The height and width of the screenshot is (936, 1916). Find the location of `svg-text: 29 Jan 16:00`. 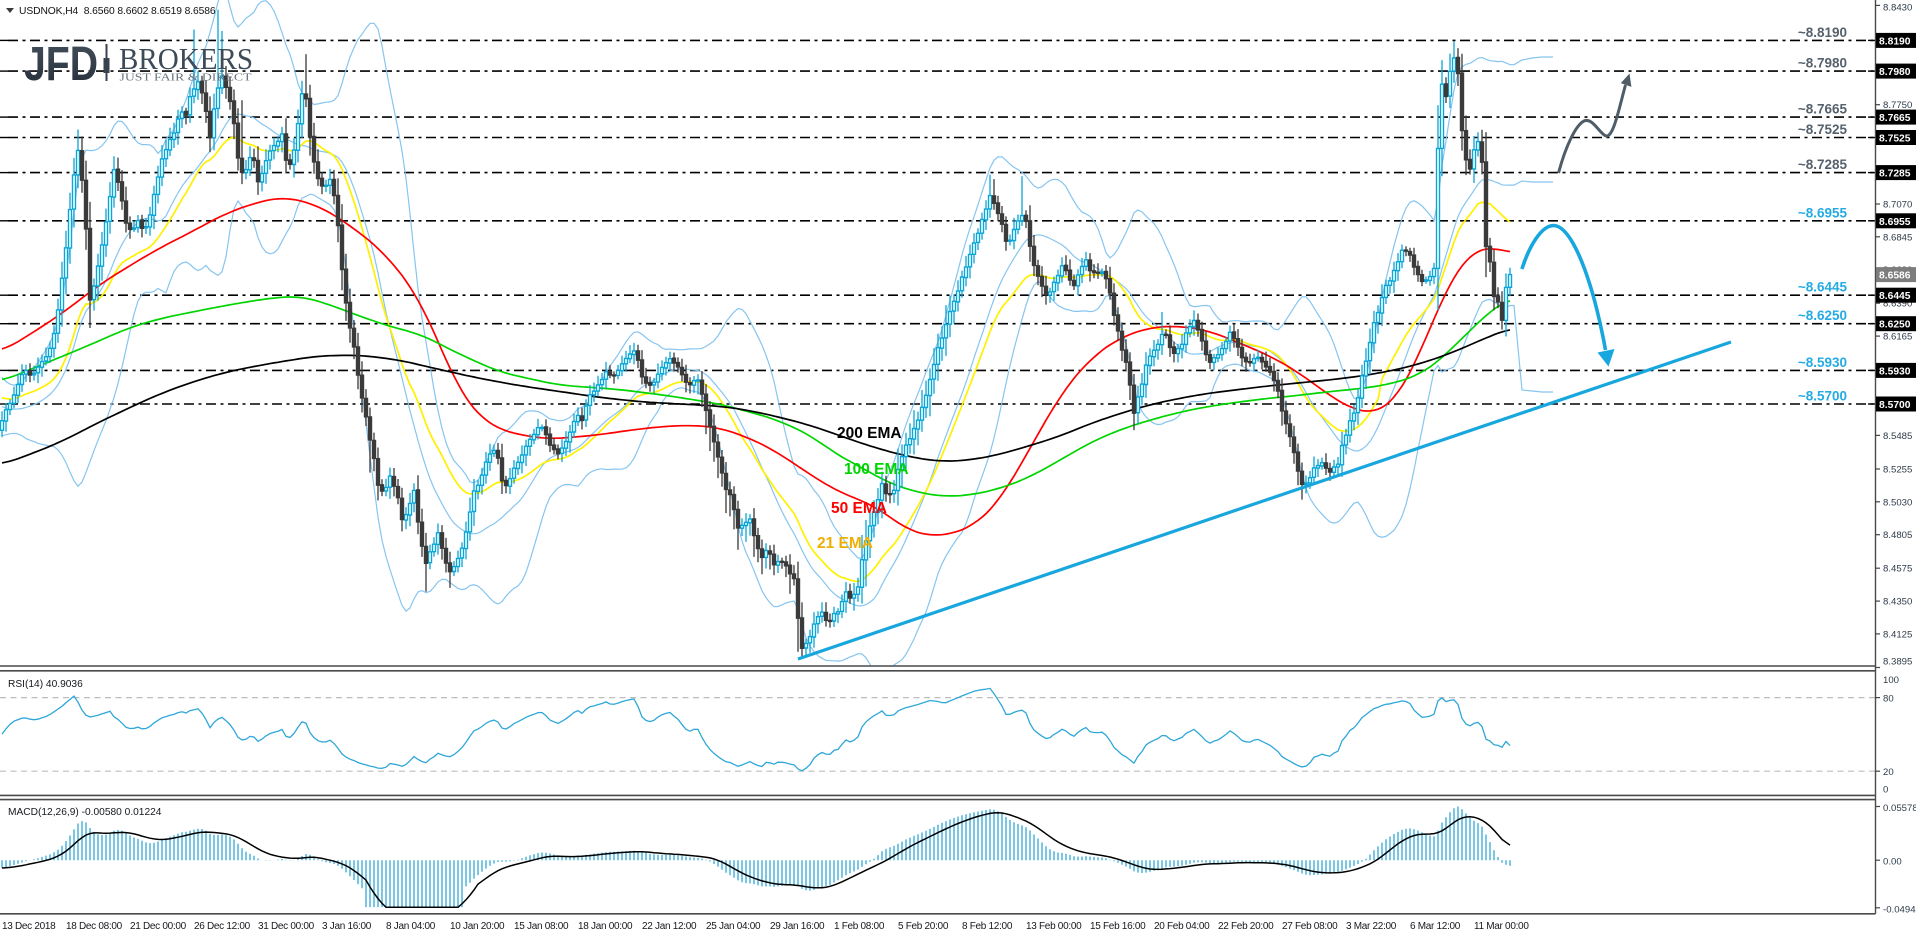

svg-text: 29 Jan 16:00 is located at coordinates (797, 926).